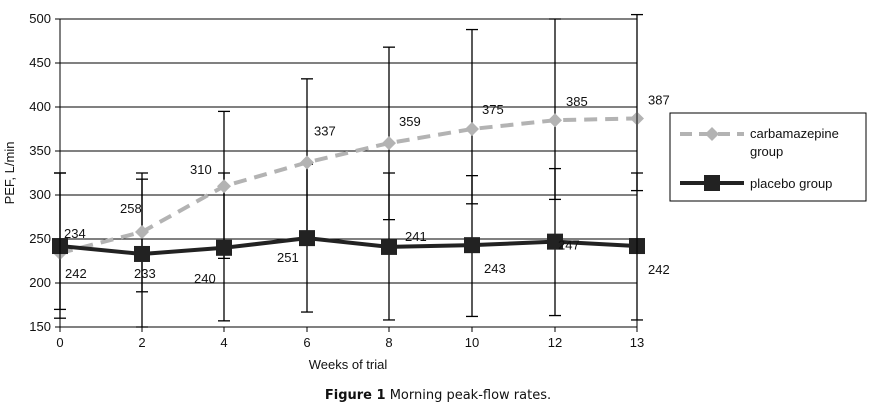  Describe the element at coordinates (40, 18) in the screenshot. I see `y-tick-label-500: 500` at that location.